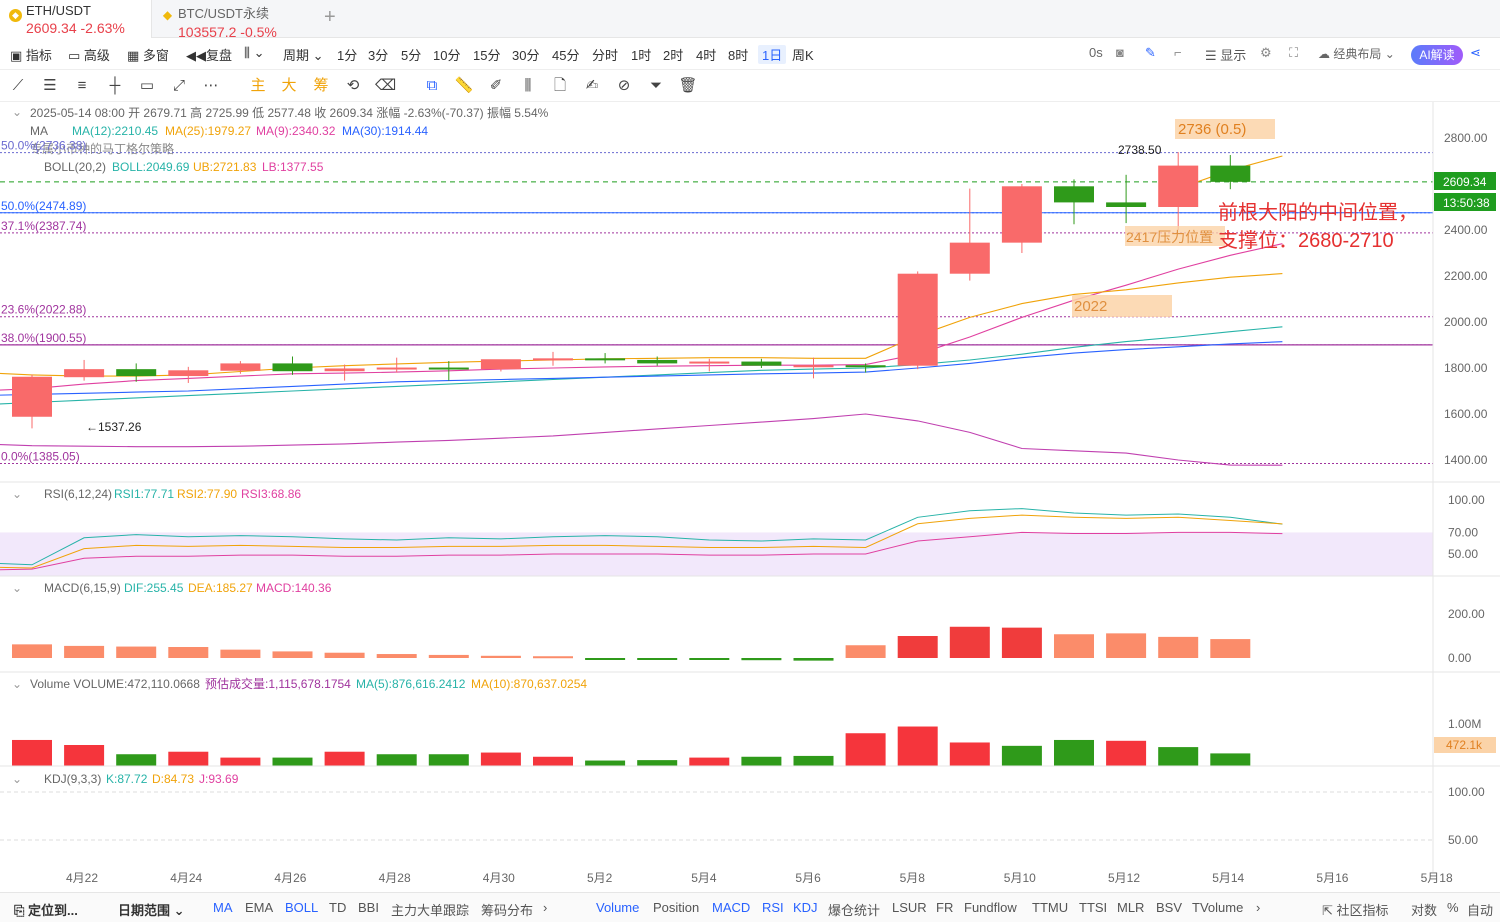  What do you see at coordinates (115, 85) in the screenshot?
I see `cross-tool-icon: ┼` at bounding box center [115, 85].